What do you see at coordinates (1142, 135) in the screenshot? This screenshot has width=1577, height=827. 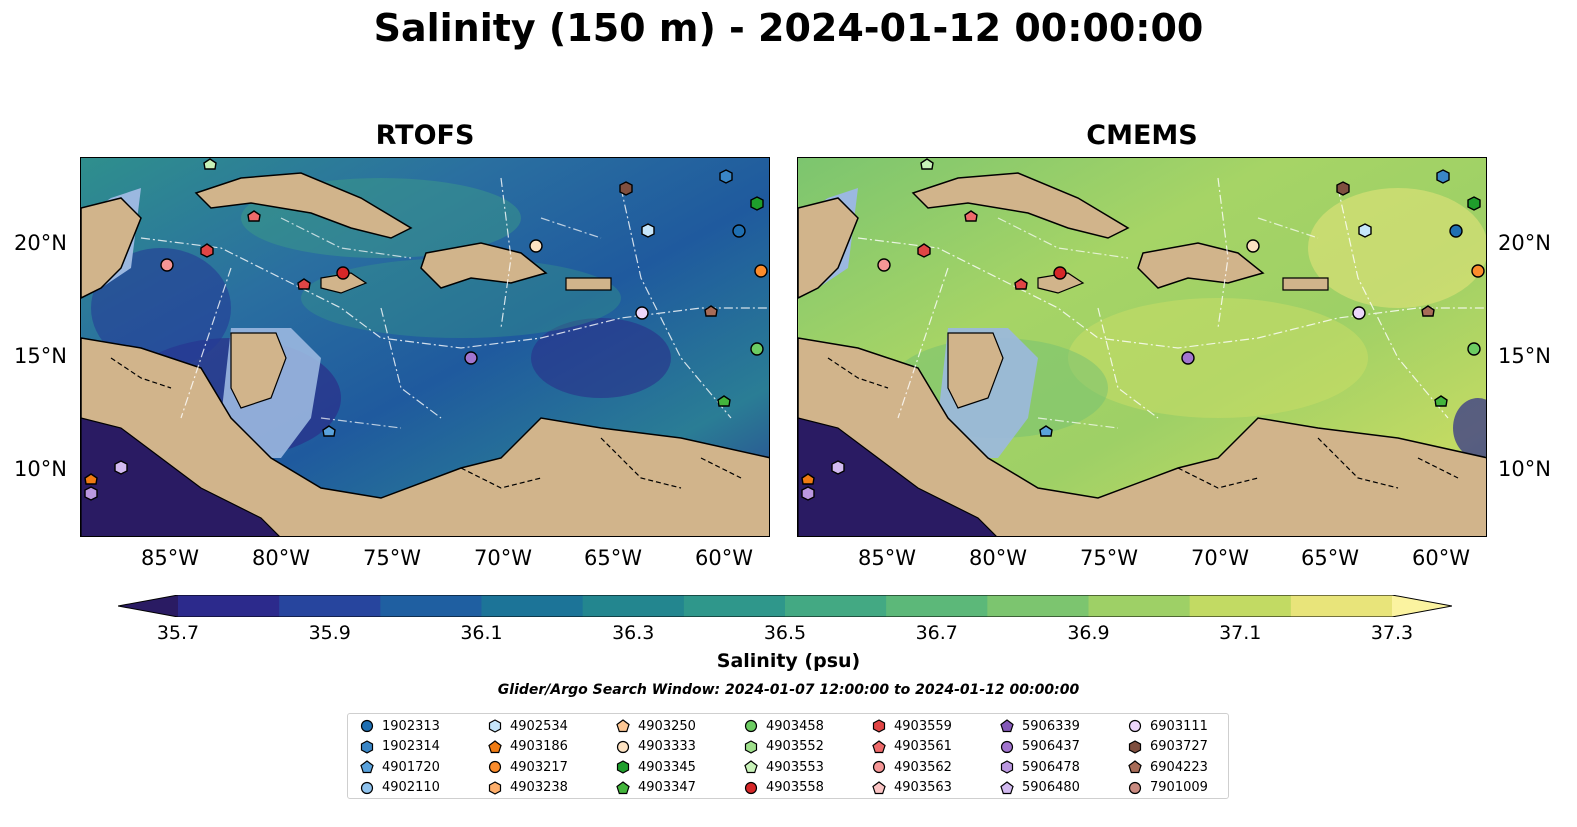 I see `panel-title-cmems: CMEMS` at bounding box center [1142, 135].